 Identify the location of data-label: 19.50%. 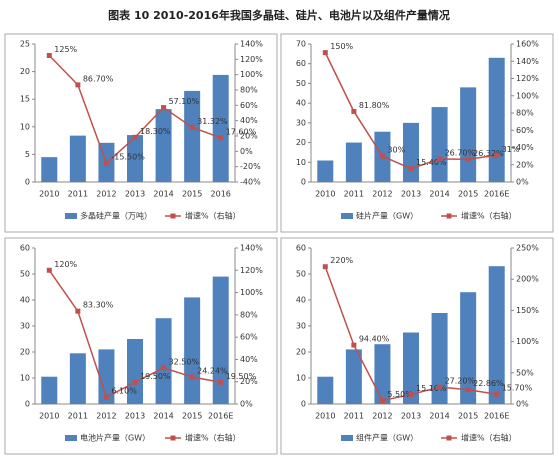
(155, 376).